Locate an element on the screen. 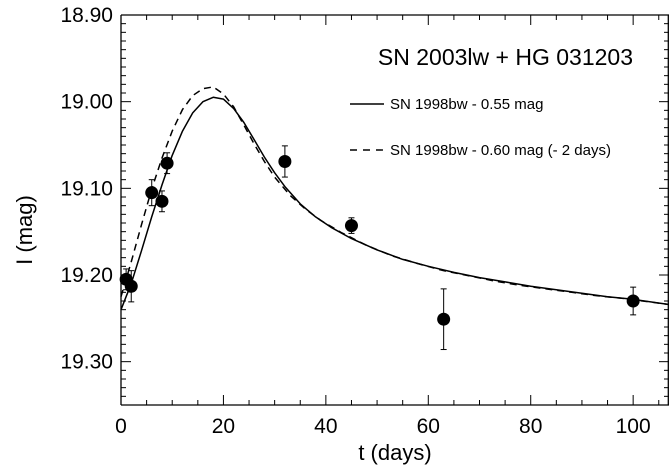  x-tick-label: 60 is located at coordinates (428, 426).